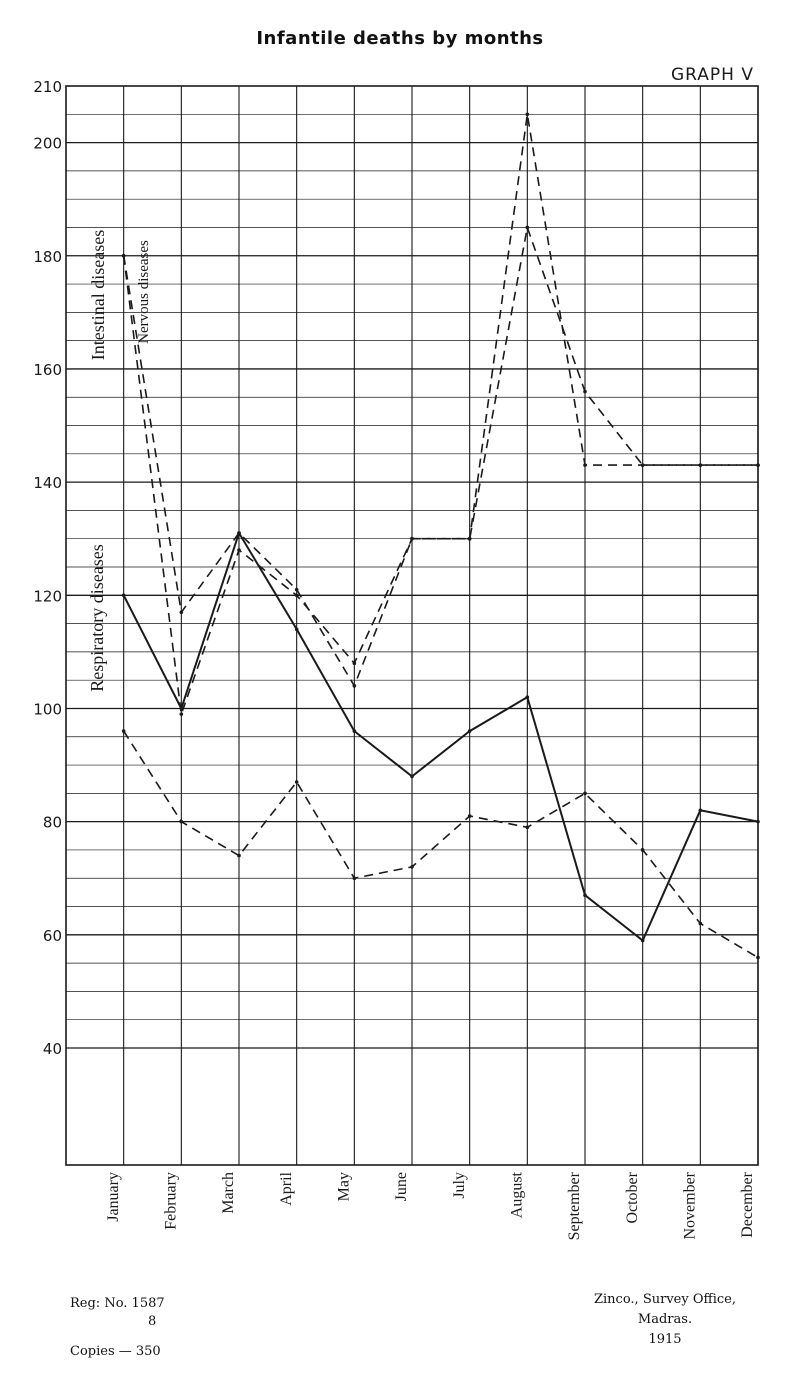 This screenshot has width=800, height=1394. Describe the element at coordinates (152, 1321) in the screenshot. I see `reg-sub: 8` at that location.